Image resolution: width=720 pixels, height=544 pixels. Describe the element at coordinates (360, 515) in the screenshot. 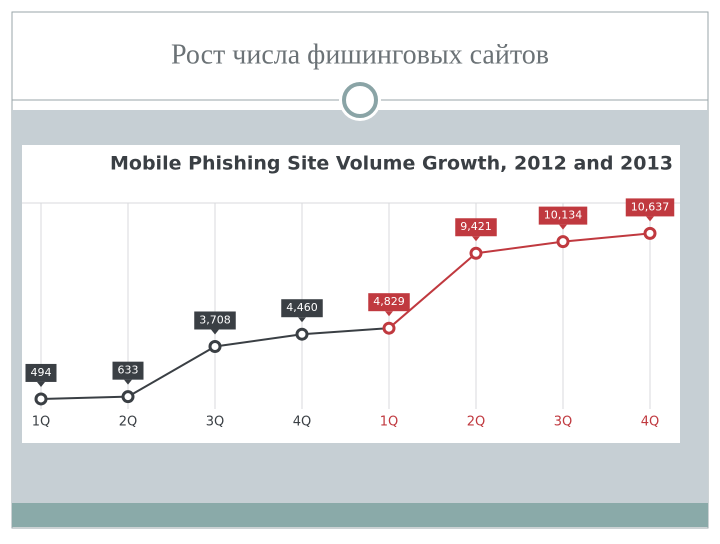

I see `footer-band` at that location.